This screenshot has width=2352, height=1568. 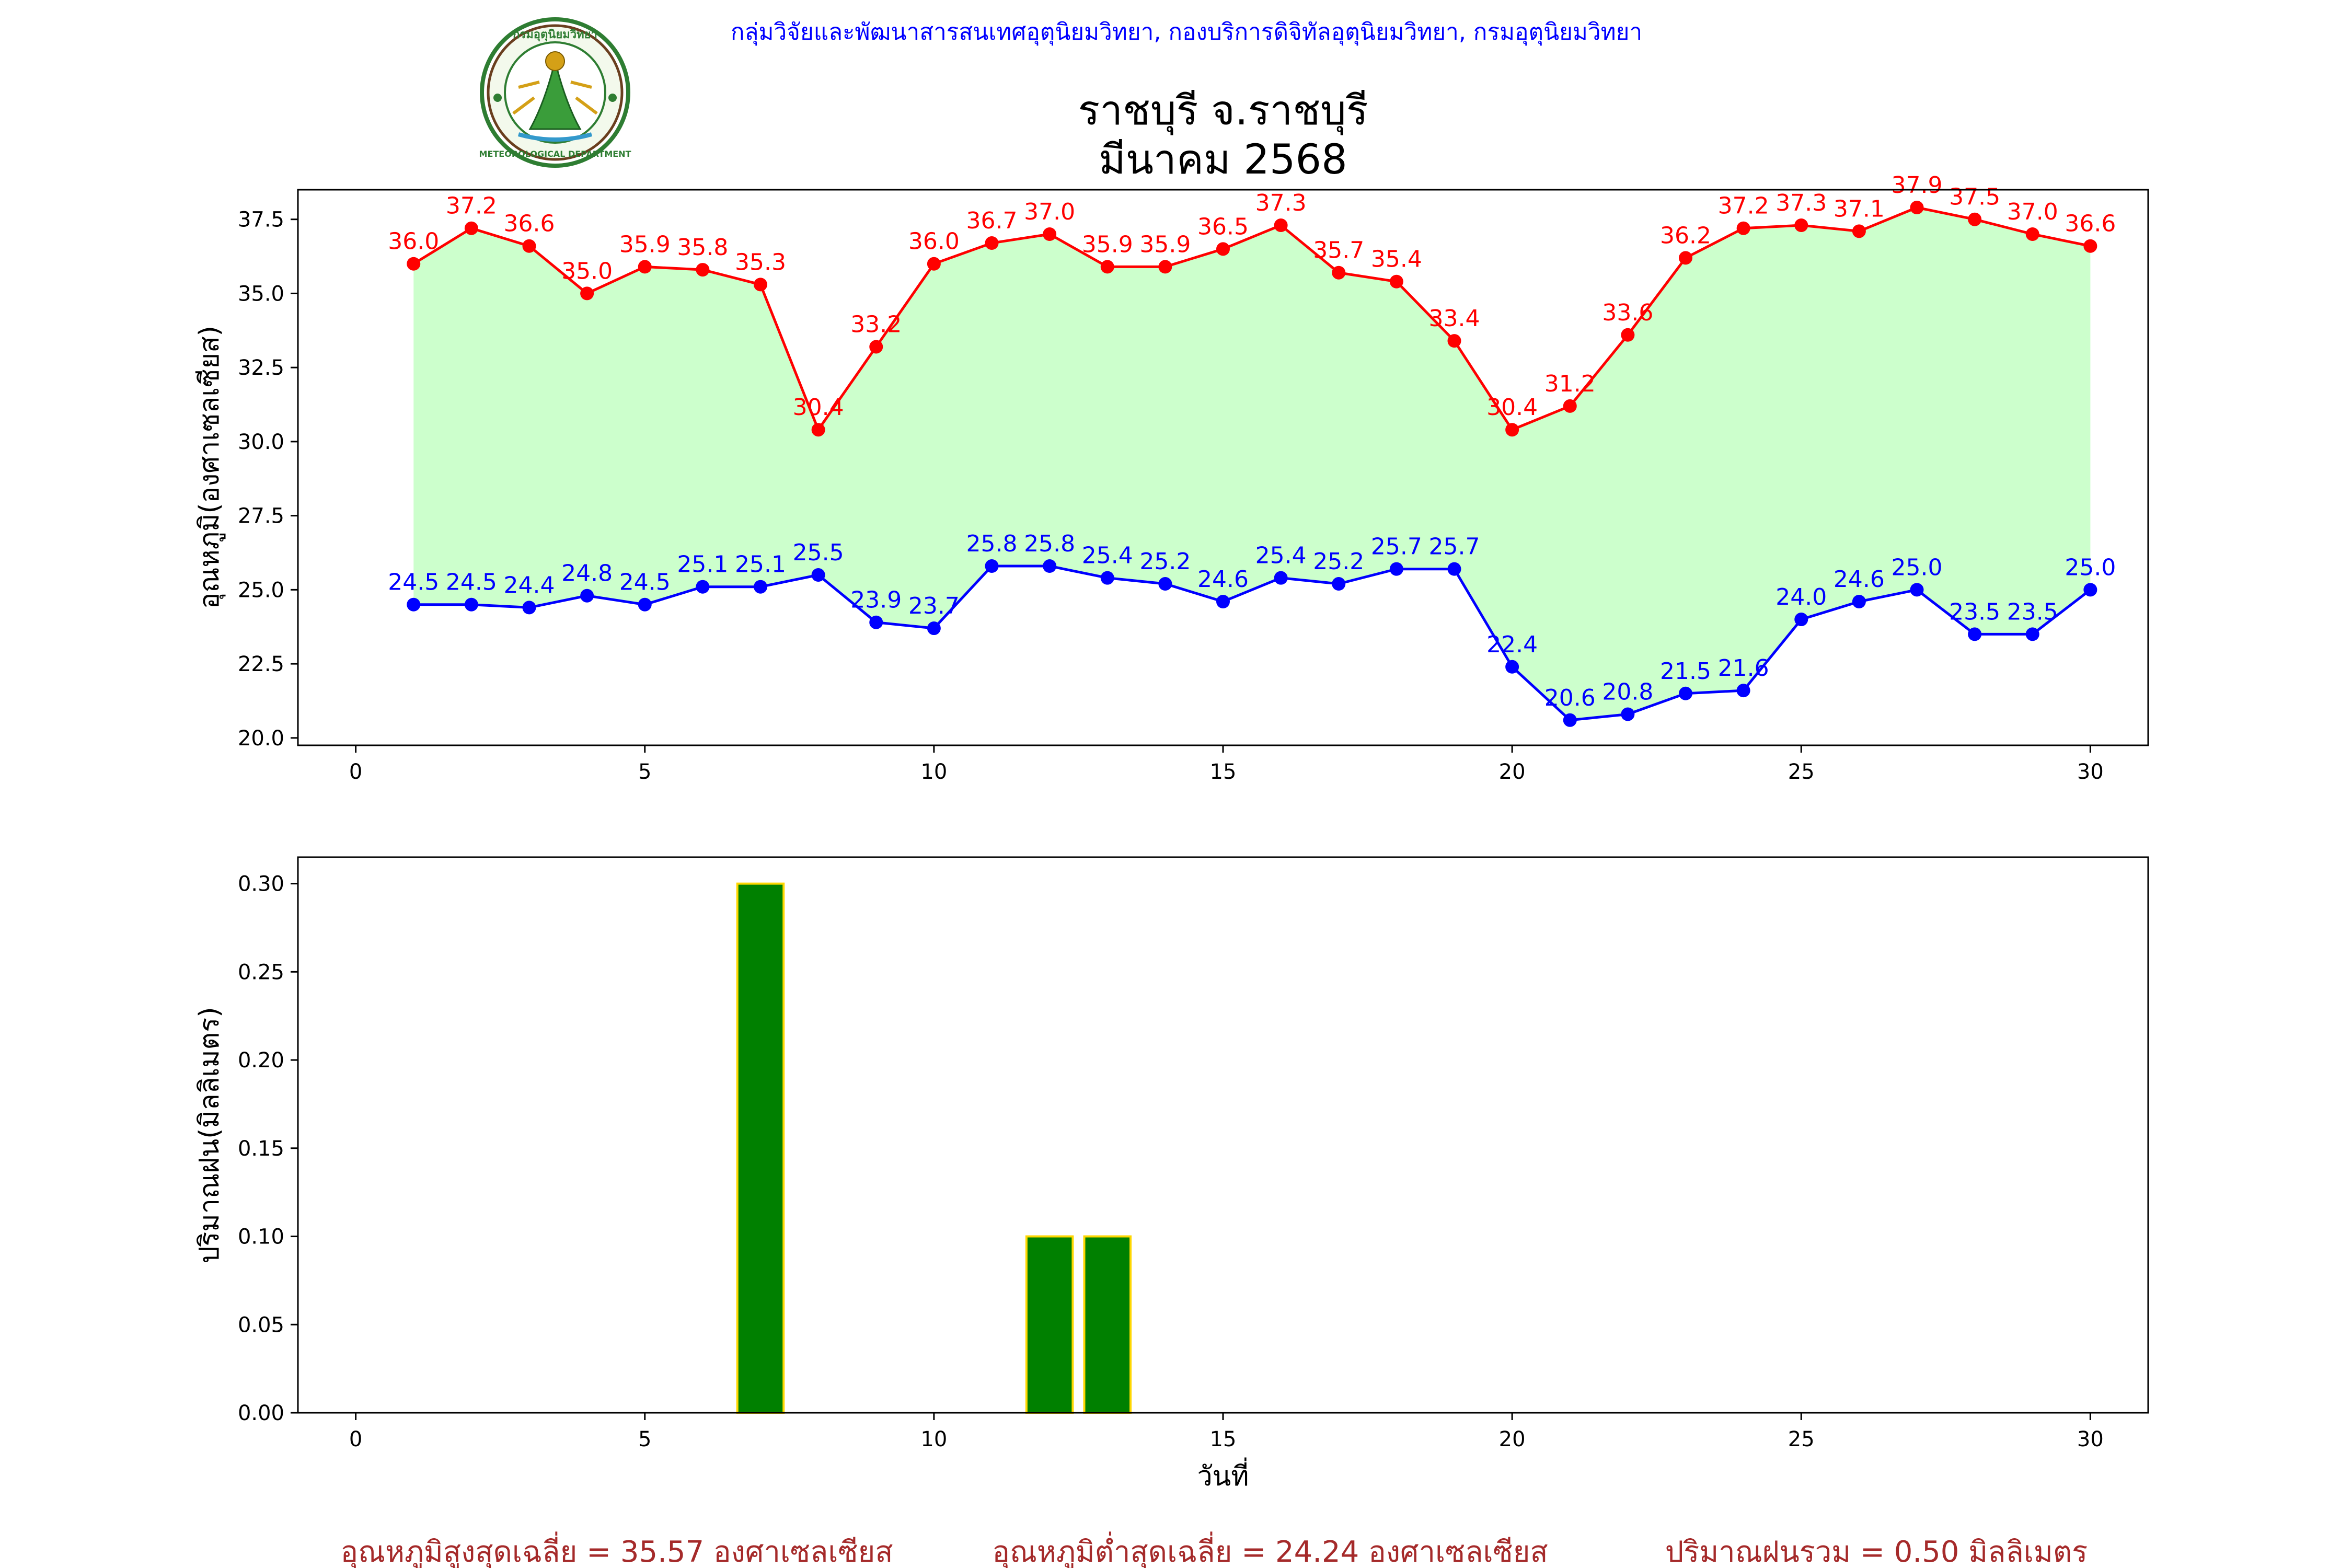 I want to click on tmin-data-label: 22.4, so click(x=1512, y=644).